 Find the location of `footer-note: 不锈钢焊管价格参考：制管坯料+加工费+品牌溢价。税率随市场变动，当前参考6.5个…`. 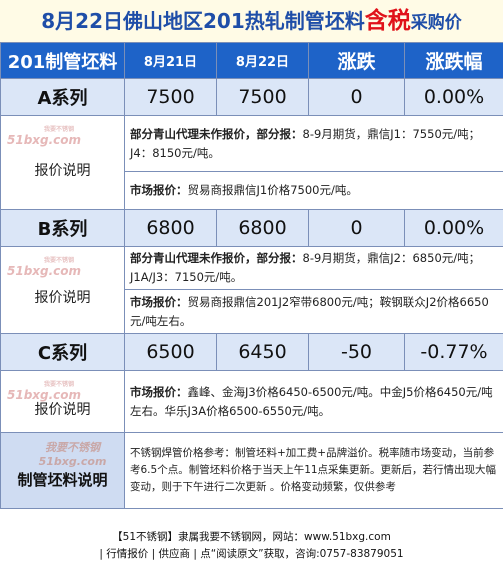

footer-note: 不锈钢焊管价格参考：制管坯料+加工费+品牌溢价。税率随市场变动，当前参考6.5个… is located at coordinates (314, 471).